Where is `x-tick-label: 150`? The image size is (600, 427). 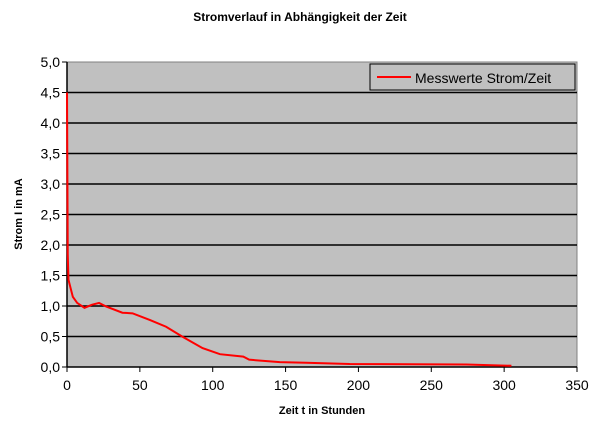 x-tick-label: 150 is located at coordinates (286, 385).